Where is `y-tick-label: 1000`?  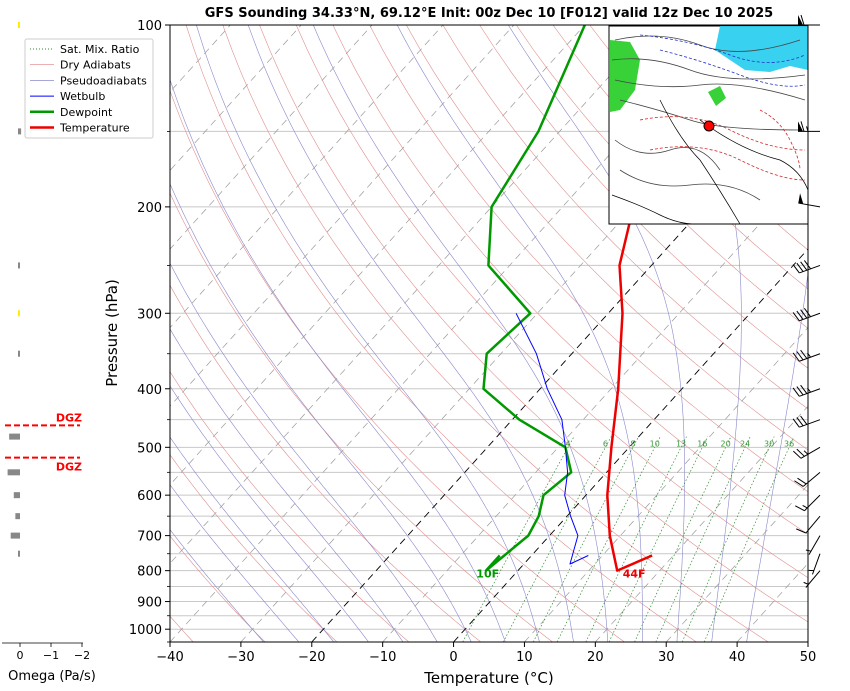 y-tick-label: 1000 is located at coordinates (145, 630).